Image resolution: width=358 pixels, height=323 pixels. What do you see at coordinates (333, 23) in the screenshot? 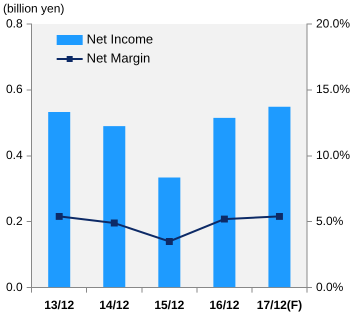
I see `y2-tick-label: 20.0%` at bounding box center [333, 23].